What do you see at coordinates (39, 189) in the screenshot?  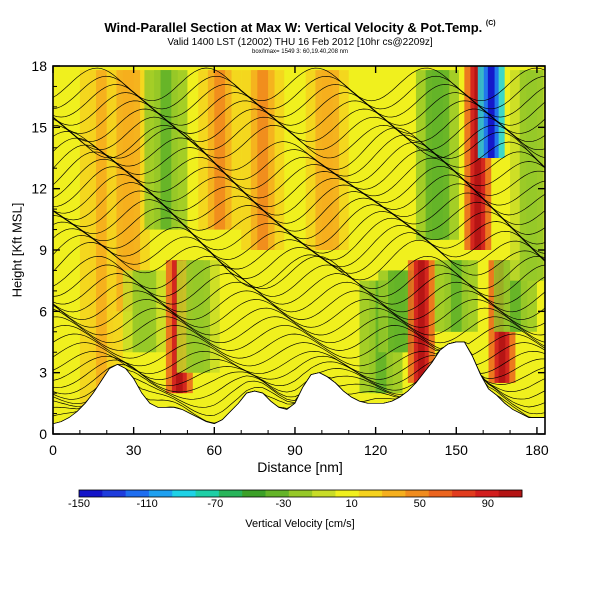 I see `y-tick-label: 12` at bounding box center [39, 189].